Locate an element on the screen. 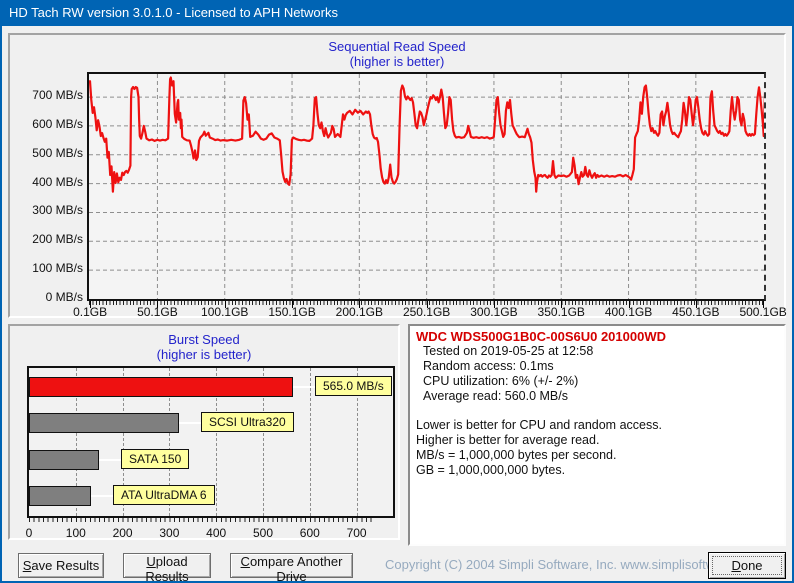 The width and height of the screenshot is (794, 583). burst-bar-label: ATA UltraDMA 6 is located at coordinates (164, 495).